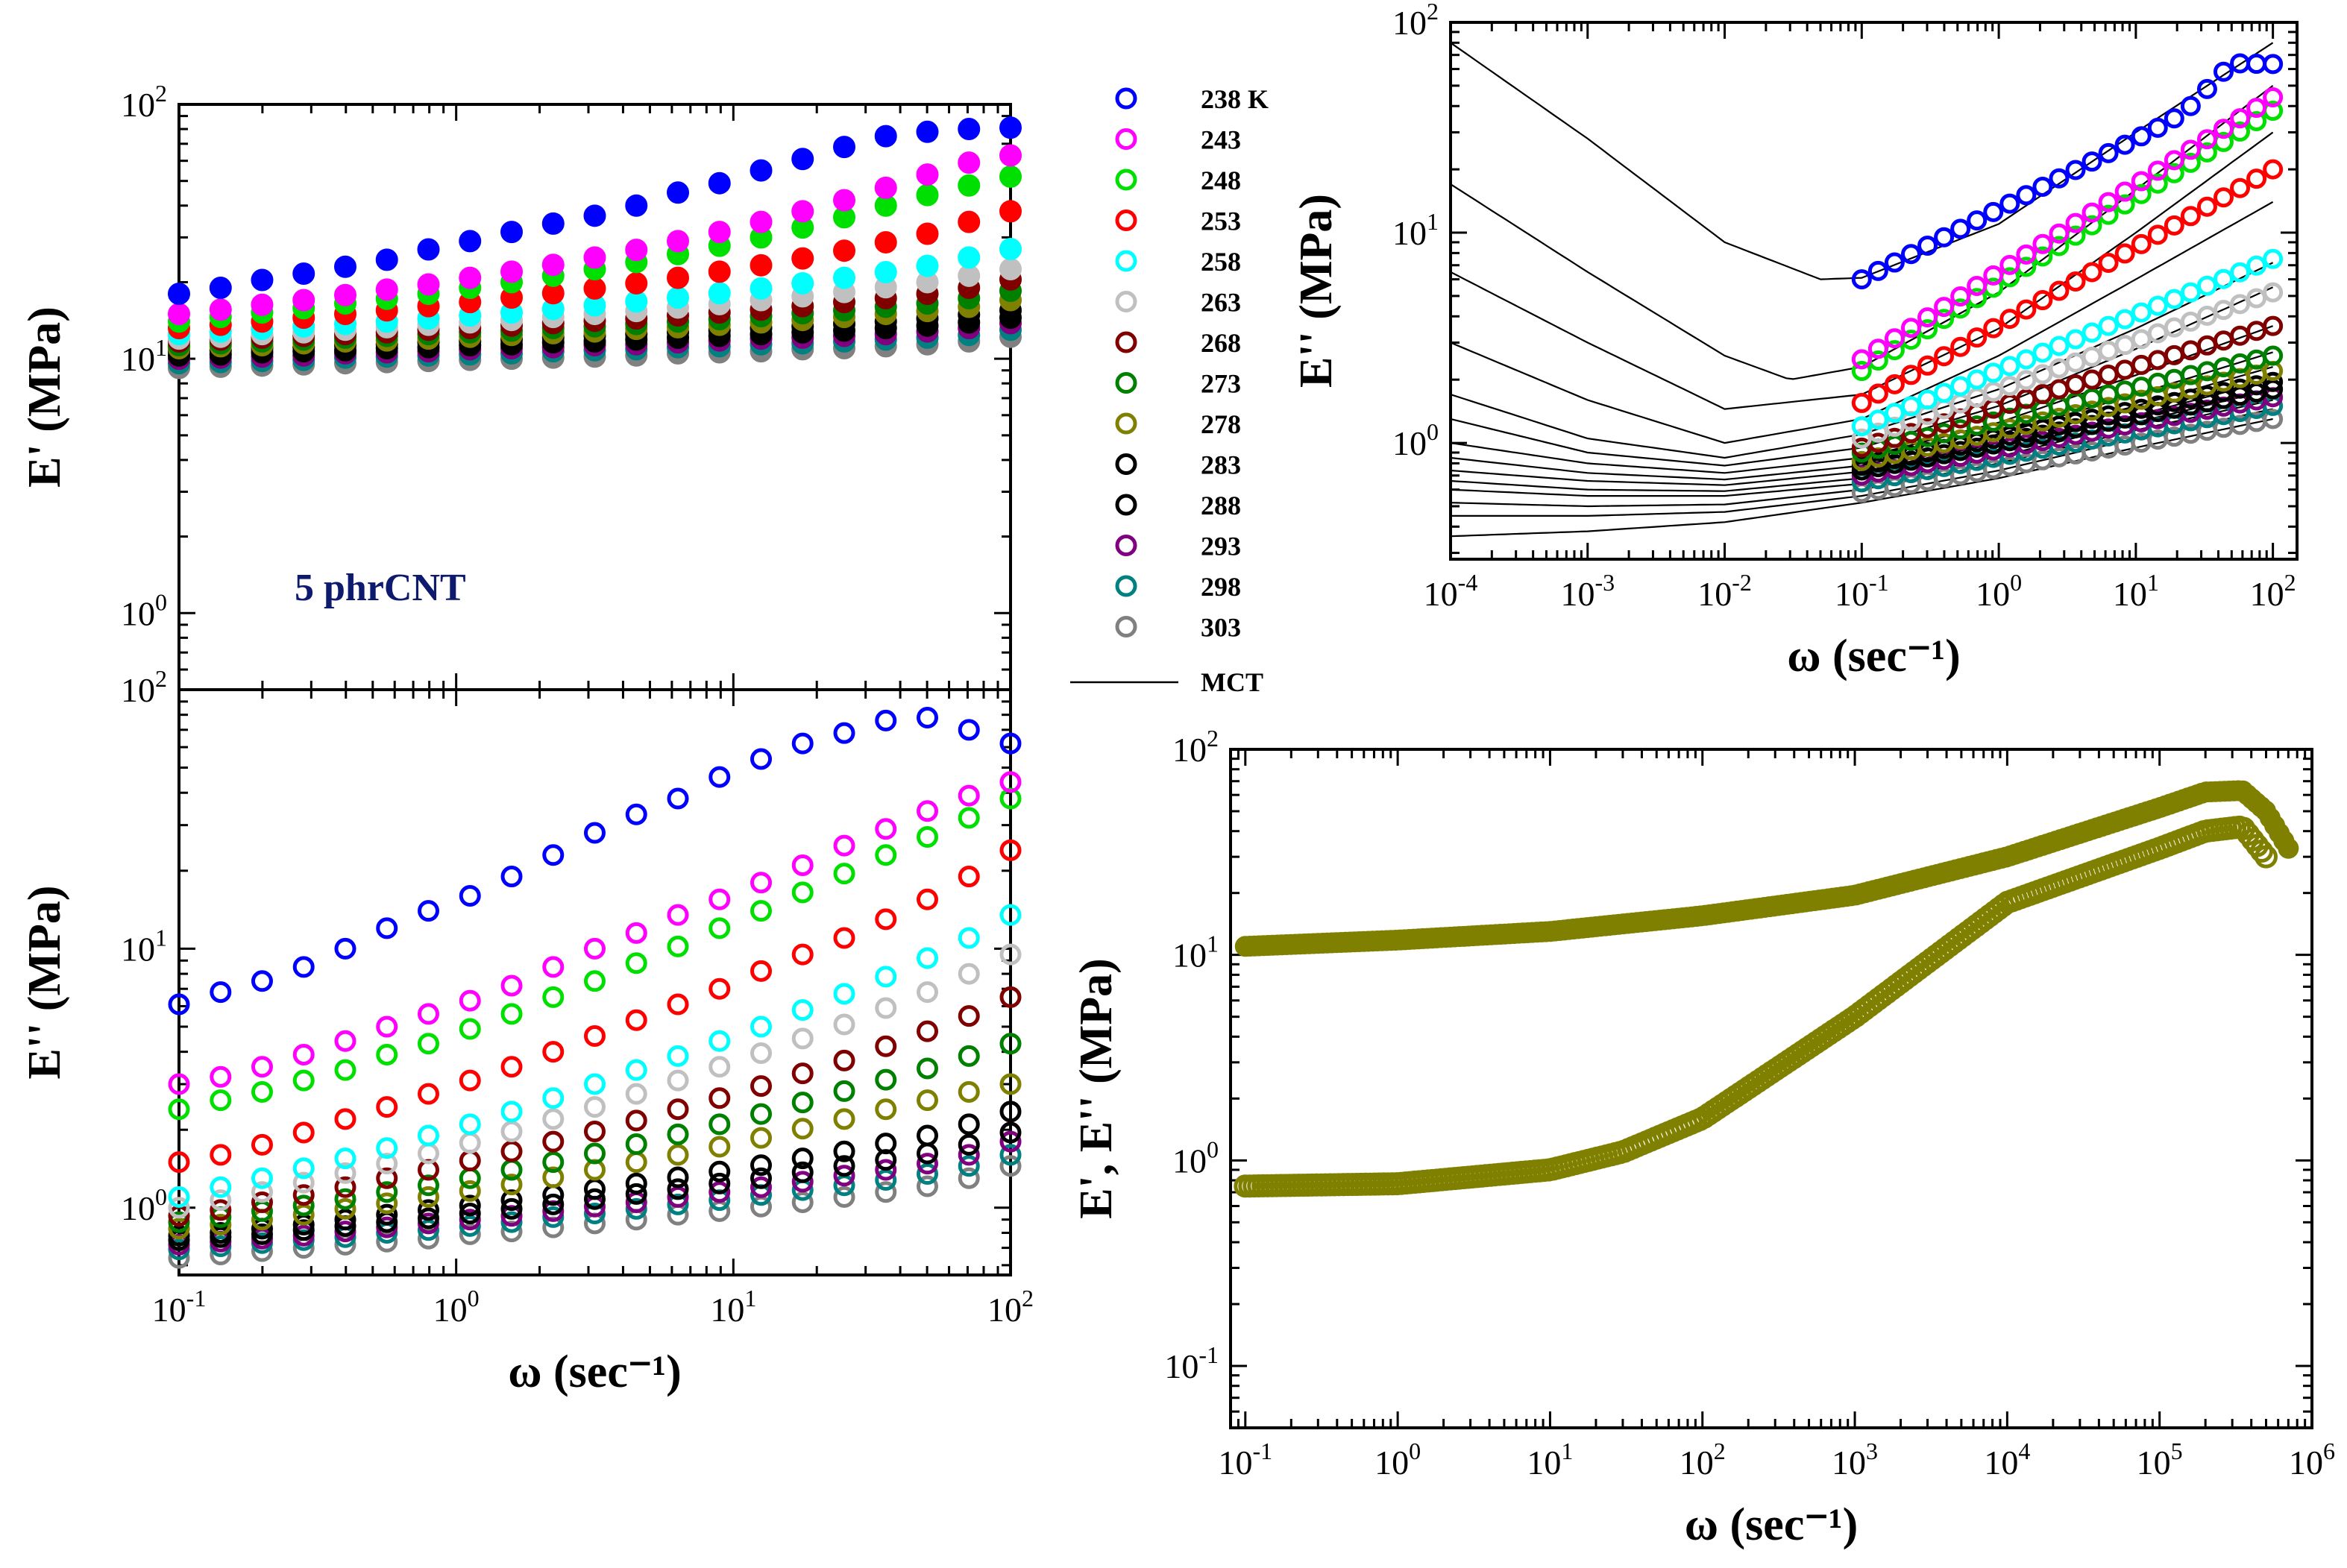 This screenshot has width=2347, height=1568. What do you see at coordinates (1999, 591) in the screenshot?
I see `x-tick-label: 10⁰` at bounding box center [1999, 591].